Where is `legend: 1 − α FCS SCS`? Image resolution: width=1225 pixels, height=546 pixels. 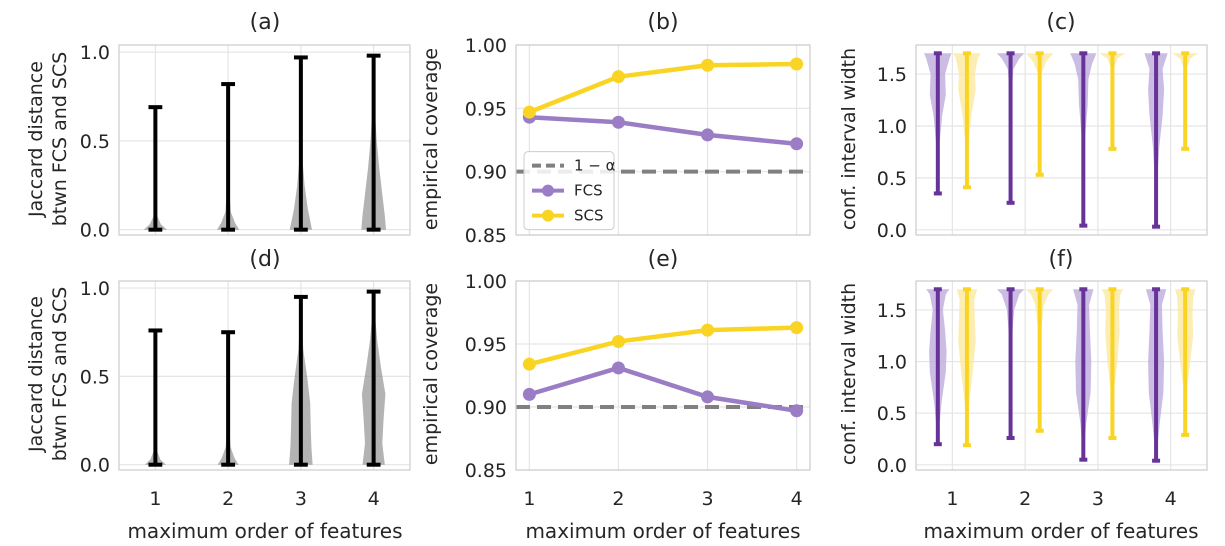 legend: 1 − α FCS SCS is located at coordinates (569, 191).